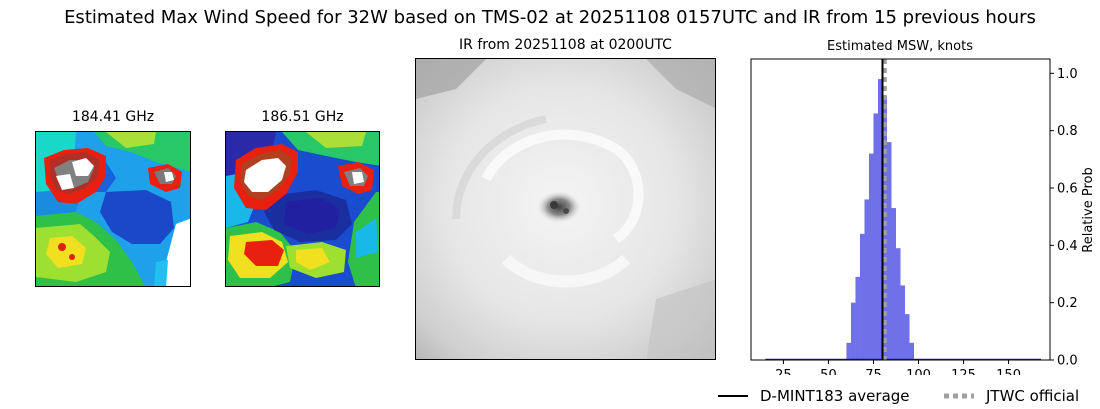  Describe the element at coordinates (1067, 131) in the screenshot. I see `y-tick-label: 0.8` at that location.